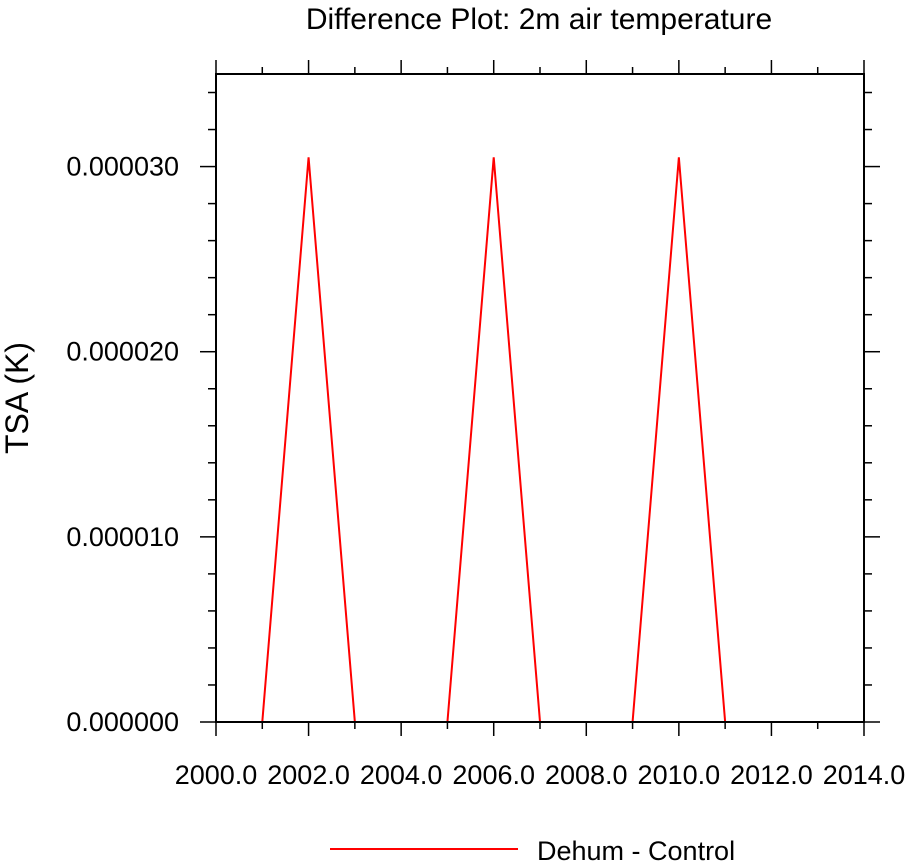 The image size is (909, 861). I want to click on x-tick-label: 2012.0, so click(771, 775).